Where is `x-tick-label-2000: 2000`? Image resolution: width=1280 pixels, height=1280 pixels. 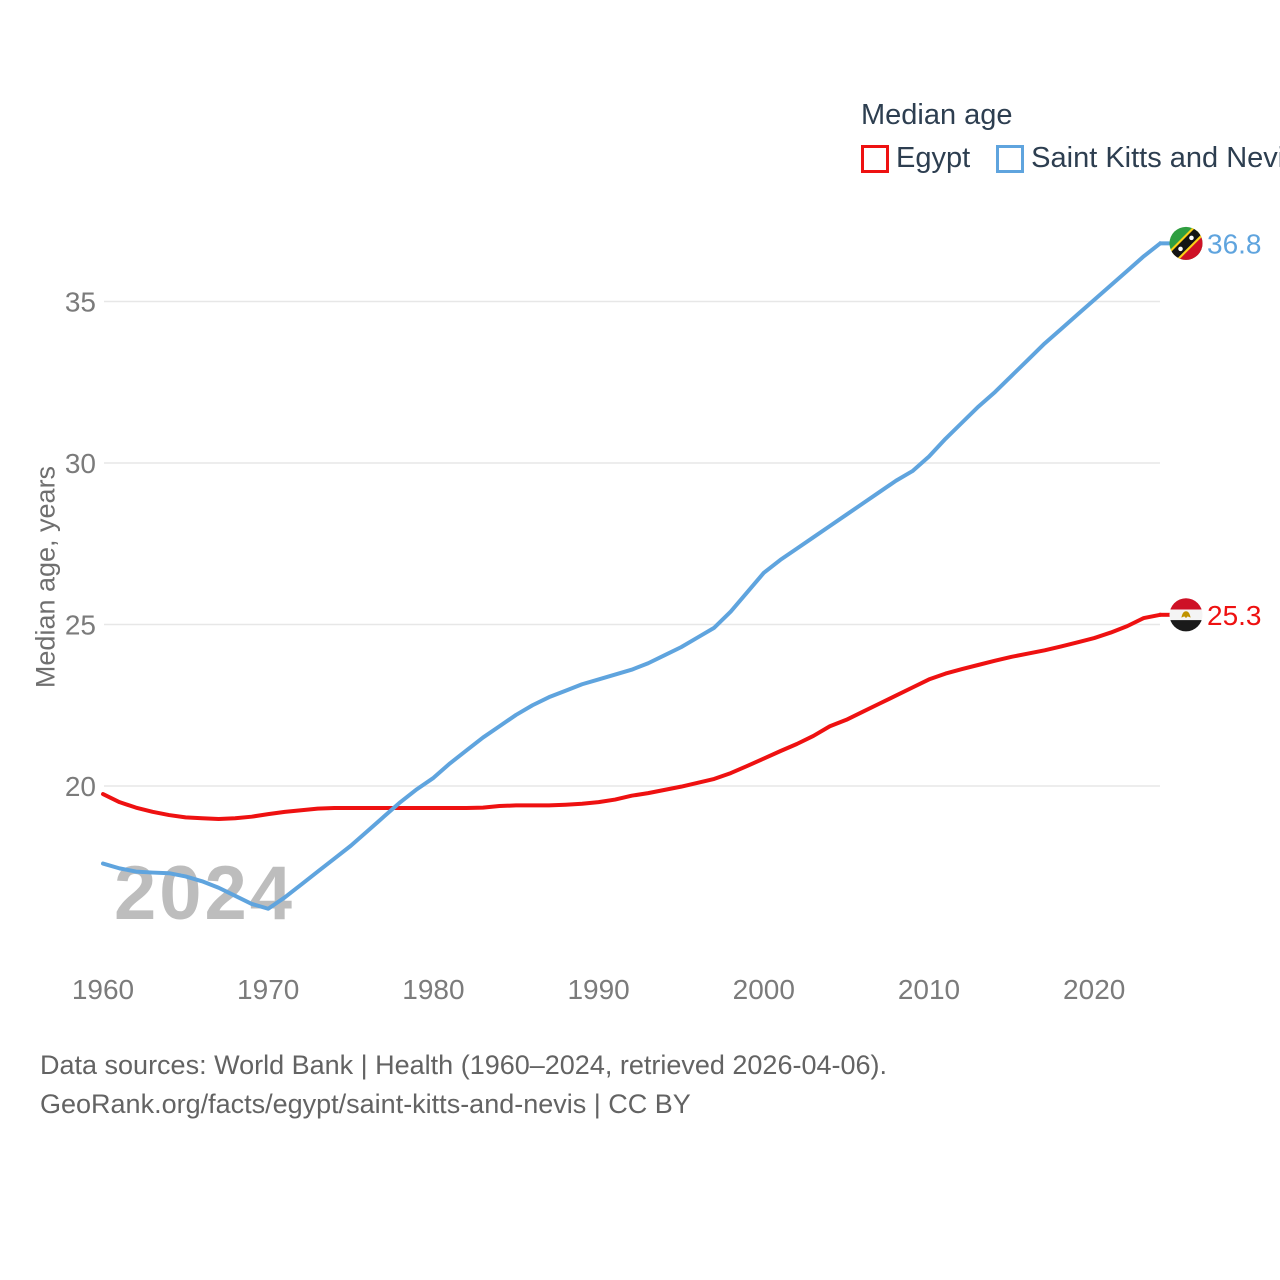 x-tick-label-2000: 2000 is located at coordinates (764, 989).